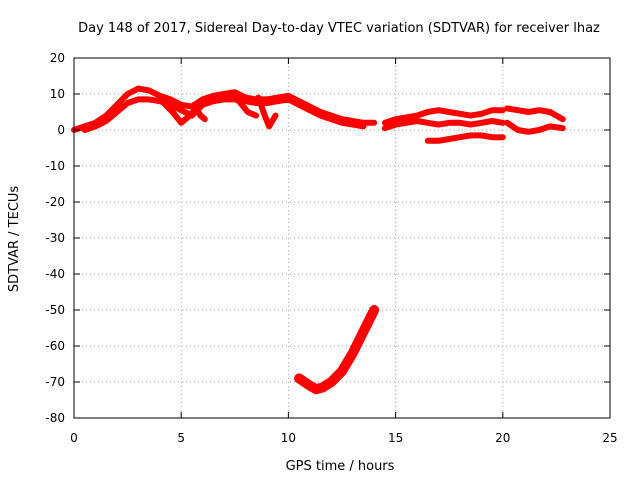 This screenshot has width=640, height=480. Describe the element at coordinates (535, 114) in the screenshot. I see `series-track-seg3-upper` at that location.